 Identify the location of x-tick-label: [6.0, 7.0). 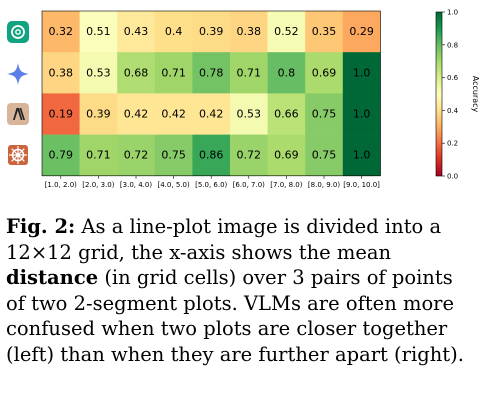
(249, 185).